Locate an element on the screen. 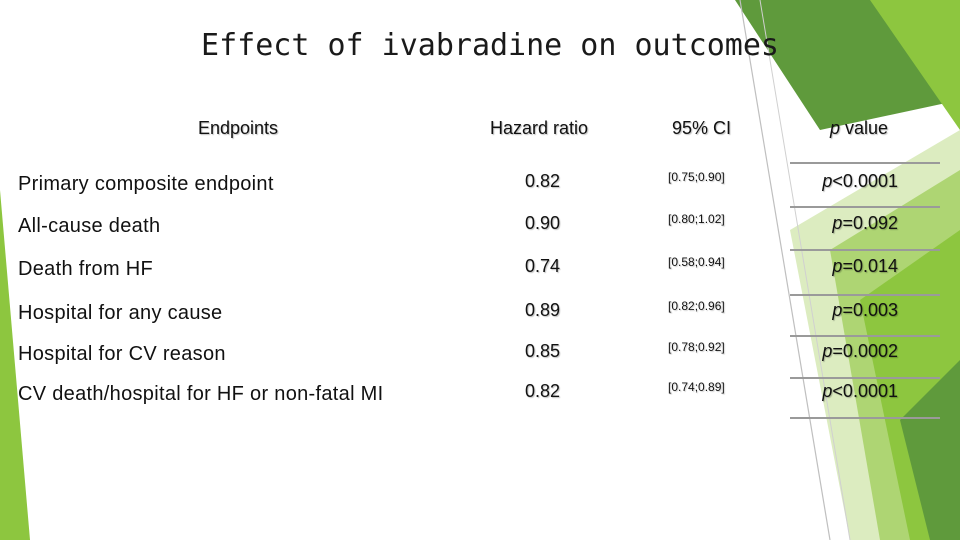 This screenshot has width=960, height=540. ci-cell: [0.80;1.02] is located at coordinates (696, 219).